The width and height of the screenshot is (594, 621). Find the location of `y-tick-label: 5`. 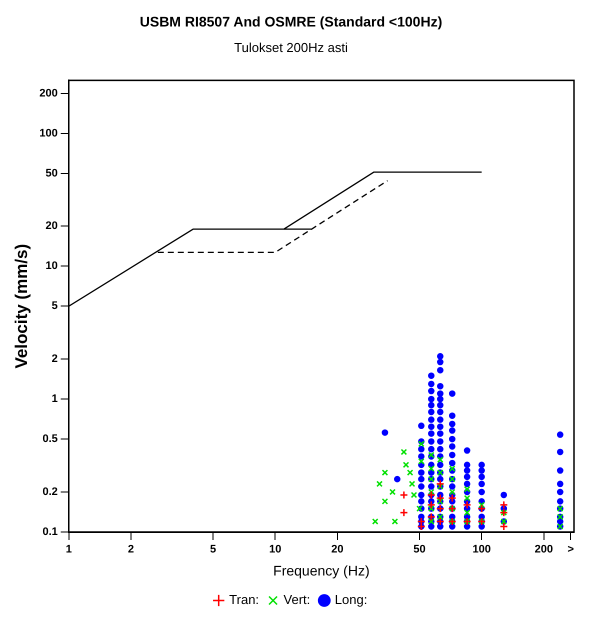

y-tick-label: 5 is located at coordinates (55, 306).